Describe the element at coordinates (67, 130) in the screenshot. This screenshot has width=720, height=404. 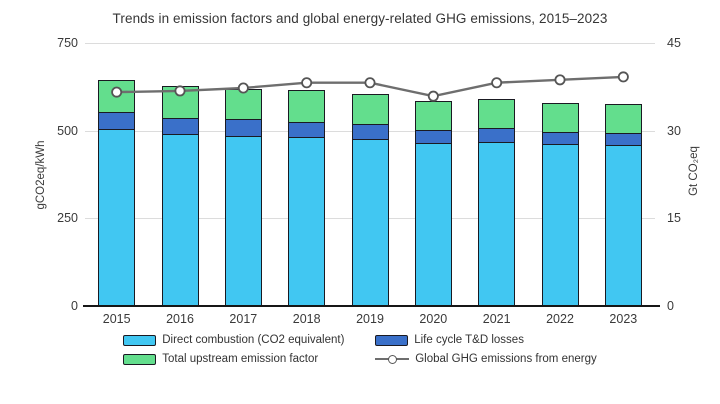
I see `y-axis-tick-left: 500` at that location.